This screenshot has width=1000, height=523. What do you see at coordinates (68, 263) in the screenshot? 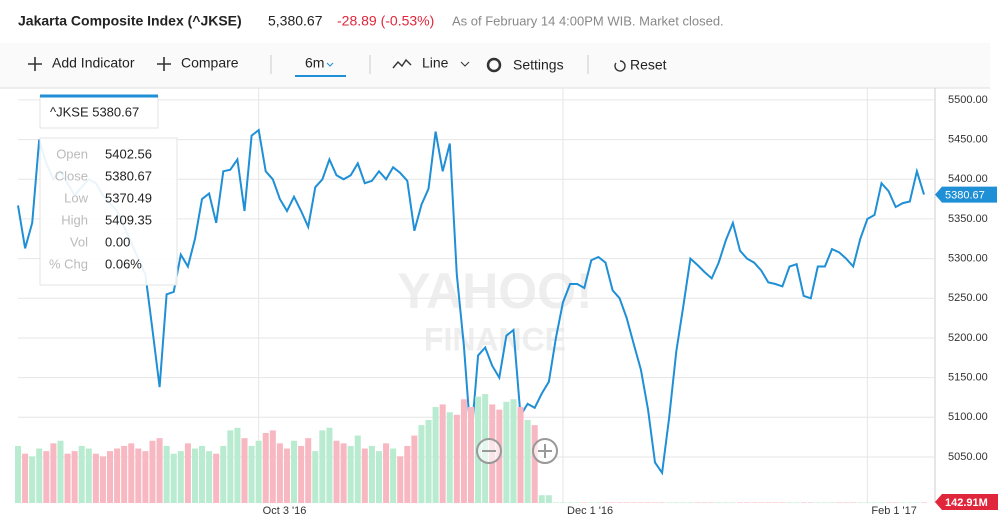
I see `tooltip-label: % Chg` at bounding box center [68, 263].